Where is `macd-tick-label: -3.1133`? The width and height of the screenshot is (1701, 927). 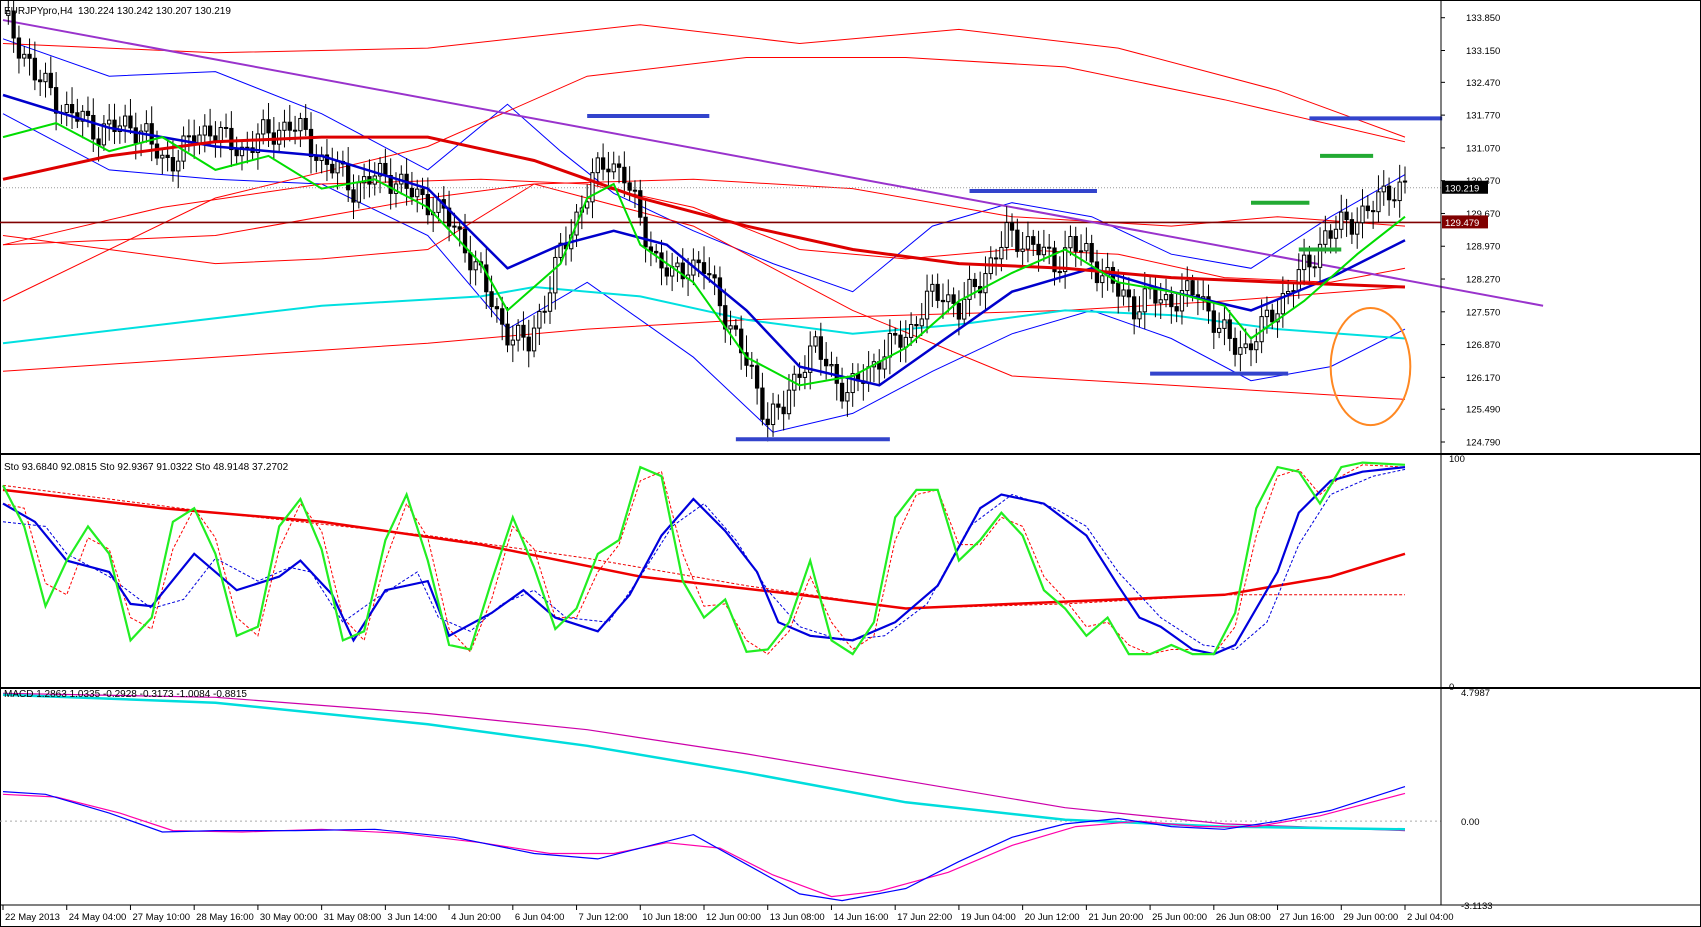
macd-tick-label: -3.1133 is located at coordinates (1477, 906).